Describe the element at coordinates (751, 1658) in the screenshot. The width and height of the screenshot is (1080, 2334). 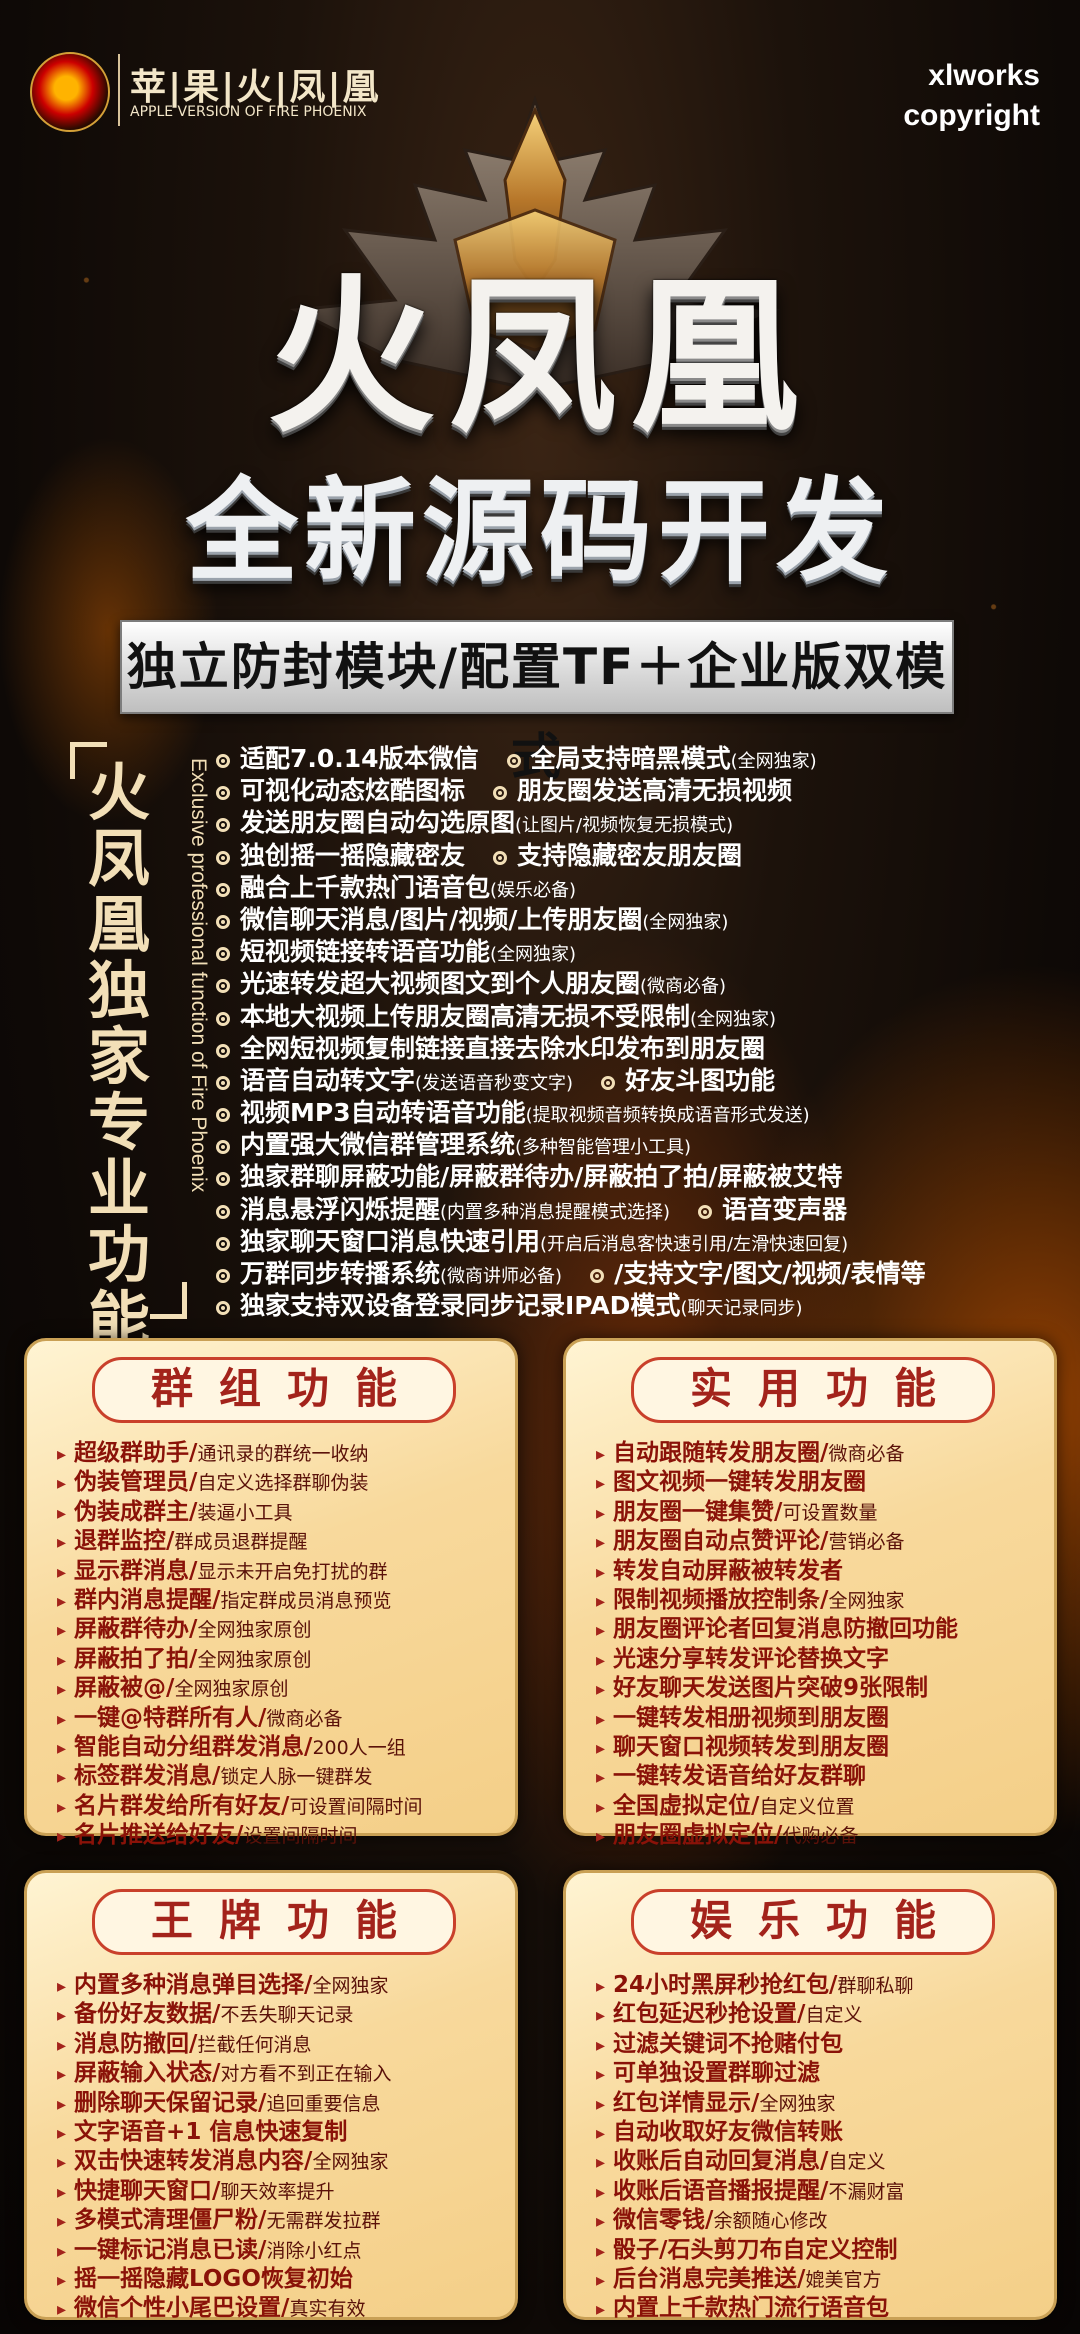
I see `item-title: 光速分享转发评论替换文字` at that location.